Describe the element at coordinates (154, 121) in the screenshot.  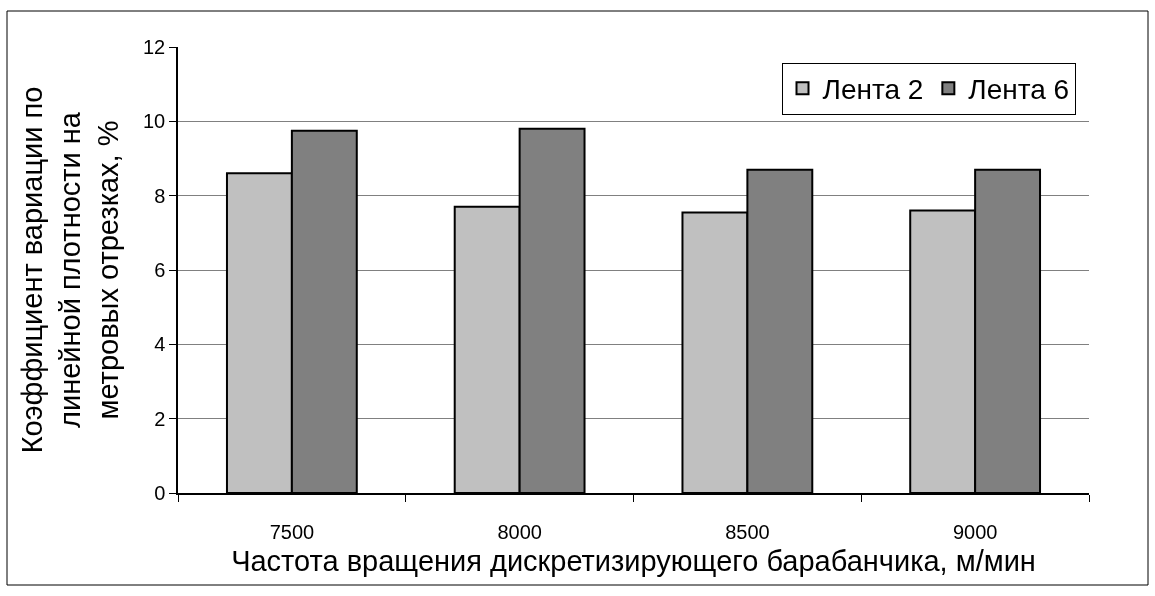
I see `y-tick-label: 10` at that location.